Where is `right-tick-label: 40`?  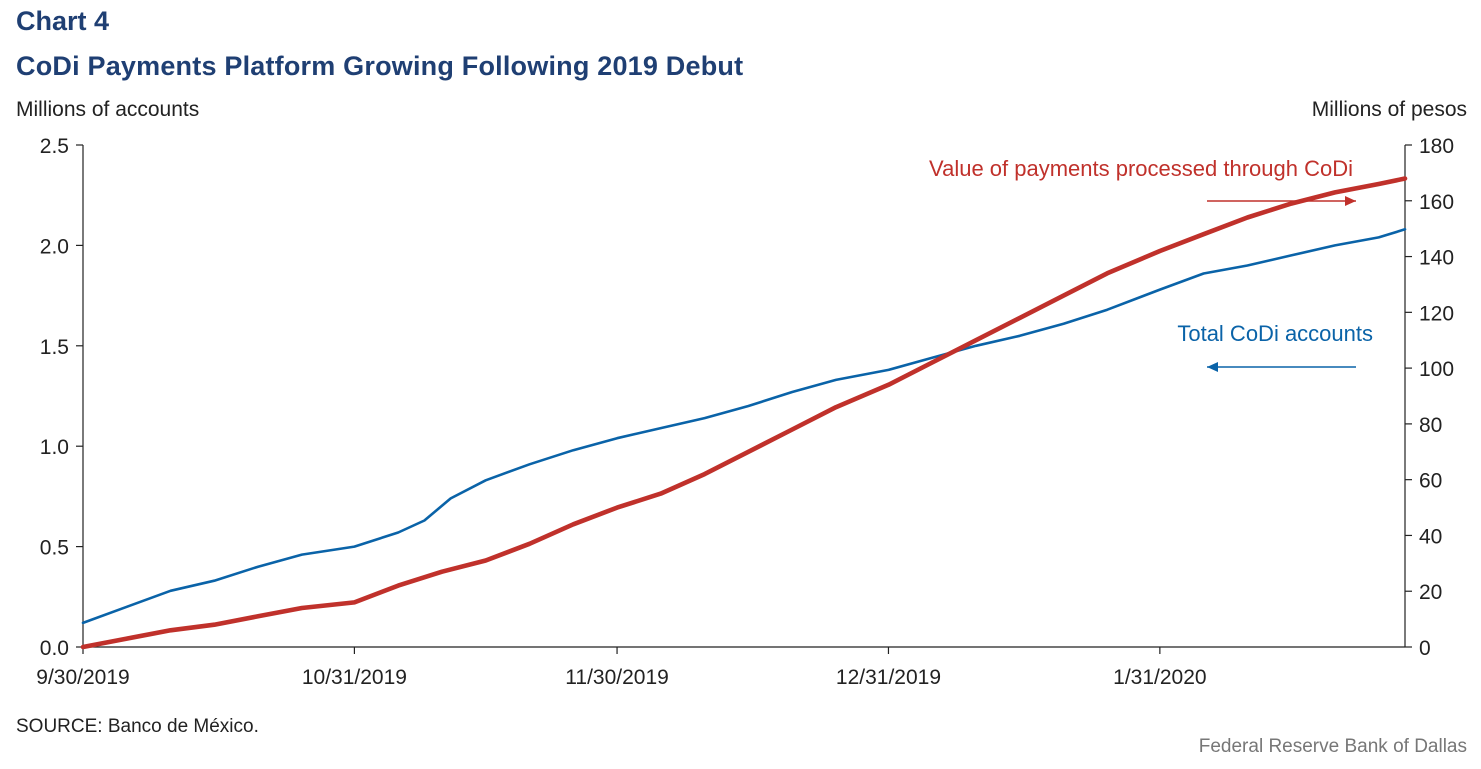
right-tick-label: 40 is located at coordinates (1430, 536).